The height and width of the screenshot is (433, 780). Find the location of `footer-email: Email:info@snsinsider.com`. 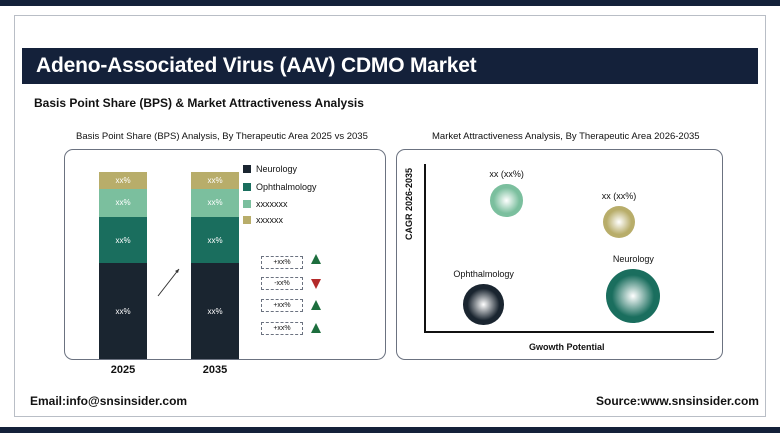

footer-email: Email:info@snsinsider.com is located at coordinates (109, 401).